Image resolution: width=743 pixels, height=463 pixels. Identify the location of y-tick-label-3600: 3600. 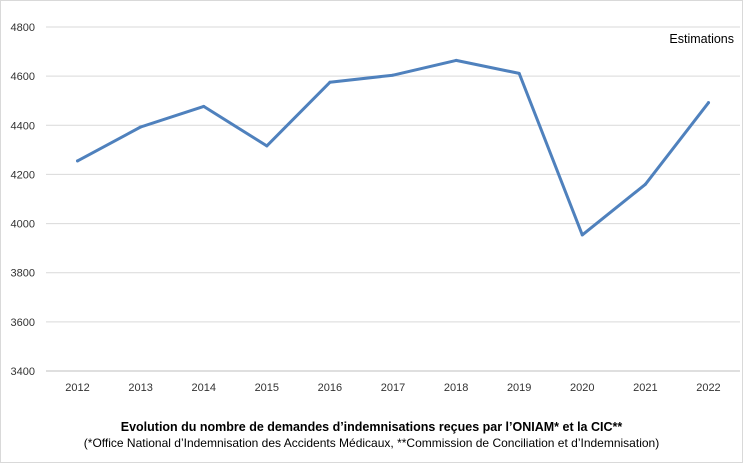
(23, 323).